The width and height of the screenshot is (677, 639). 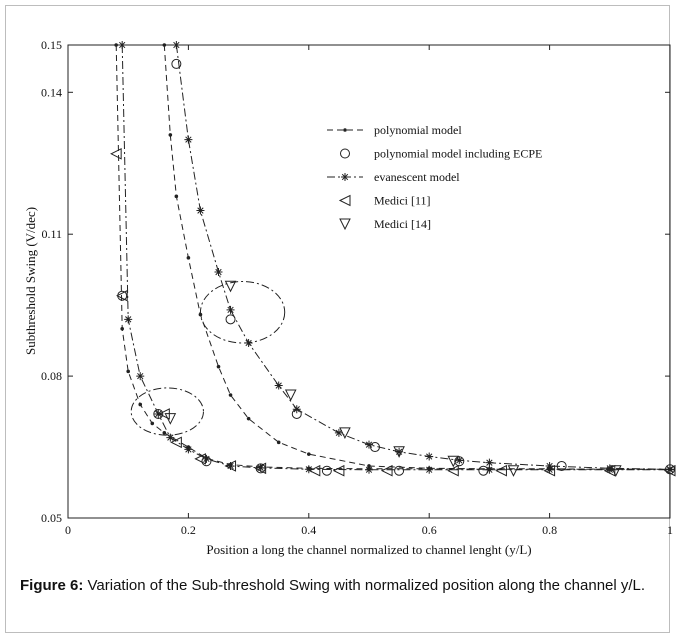 I want to click on legend-entry: polynomial model including ECPE, so click(x=441, y=154).